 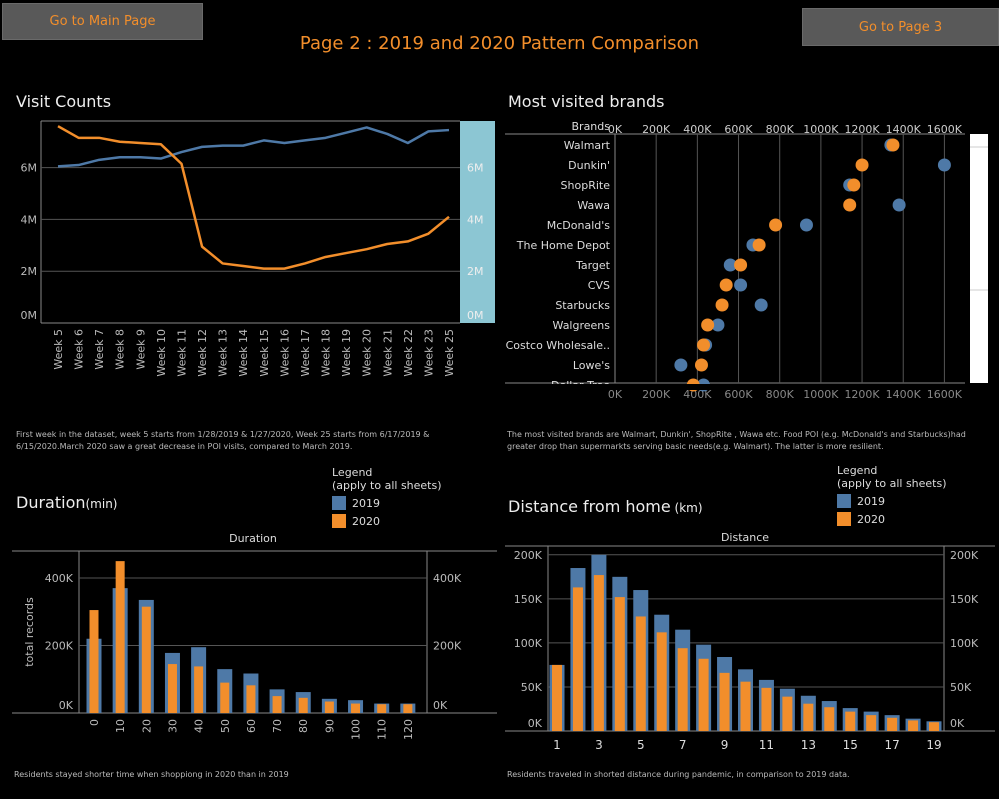 I want to click on y2-tick-label: 6M, so click(x=475, y=168).